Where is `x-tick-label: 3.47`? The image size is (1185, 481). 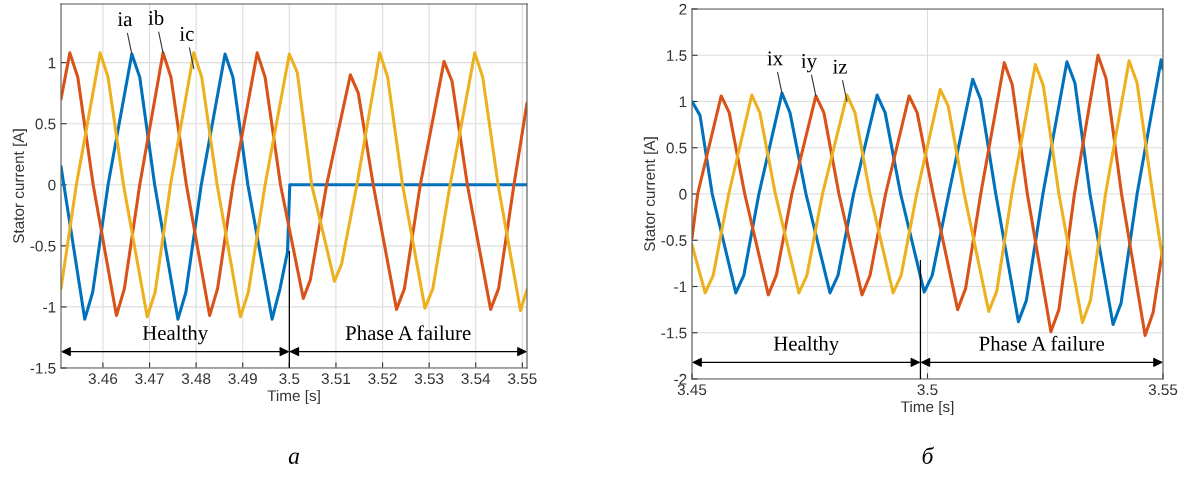 x-tick-label: 3.47 is located at coordinates (149, 379).